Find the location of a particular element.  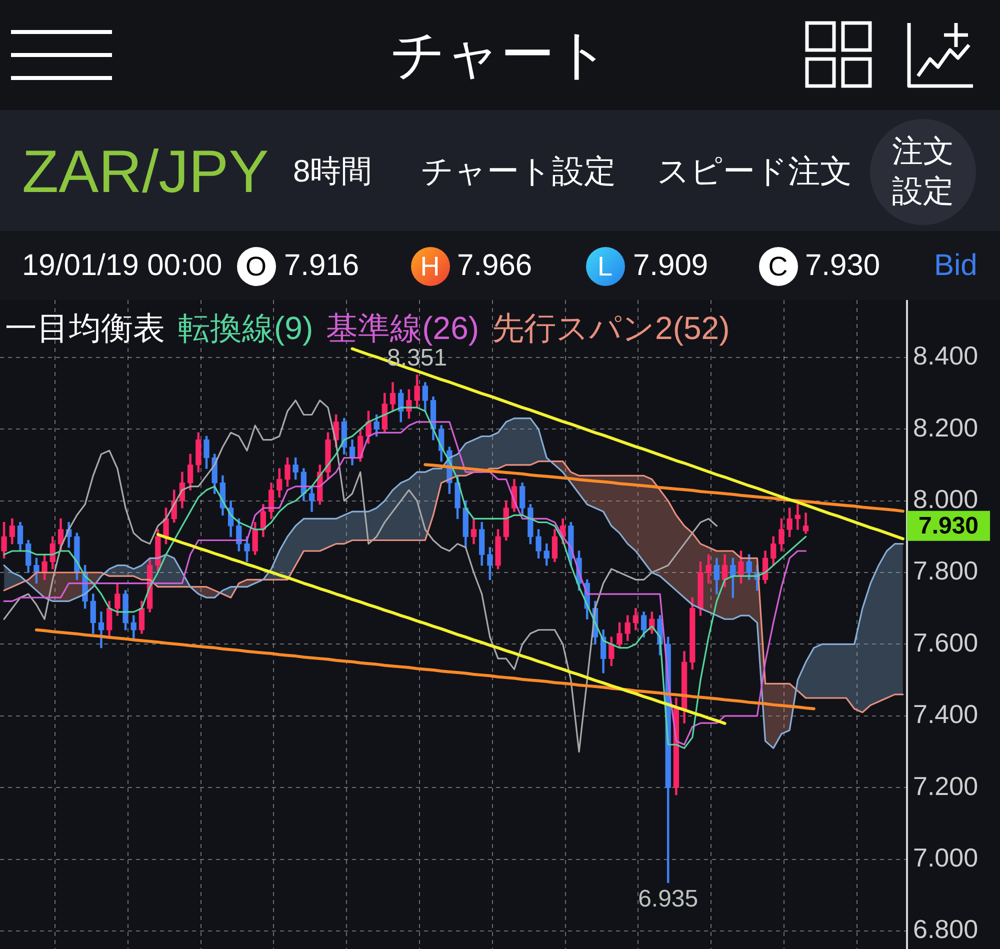

legend-label: 転換線(9) is located at coordinates (246, 328).